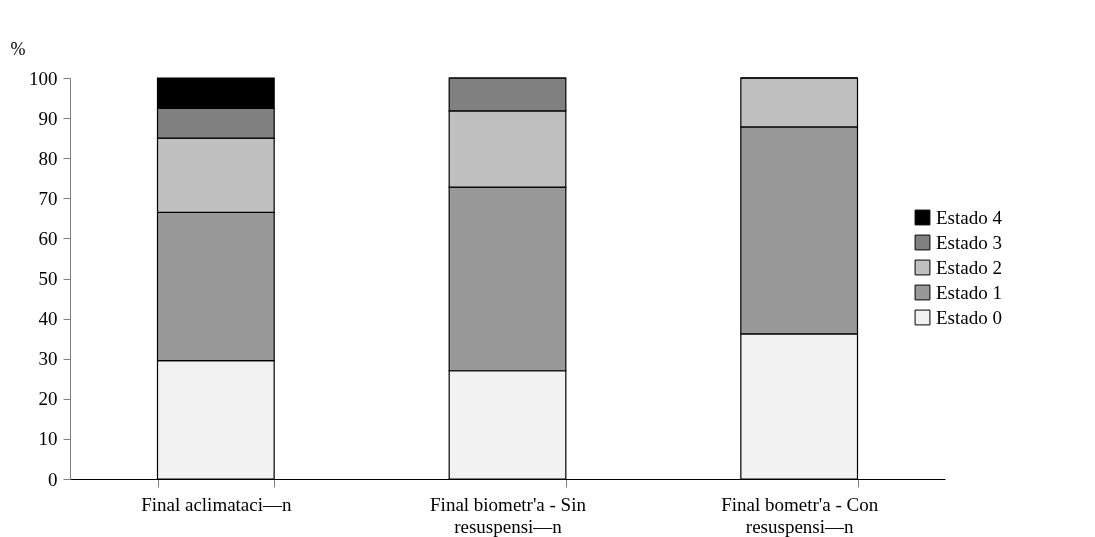 This screenshot has width=1095, height=537. Describe the element at coordinates (48, 278) in the screenshot. I see `y-tick-label: 50` at that location.